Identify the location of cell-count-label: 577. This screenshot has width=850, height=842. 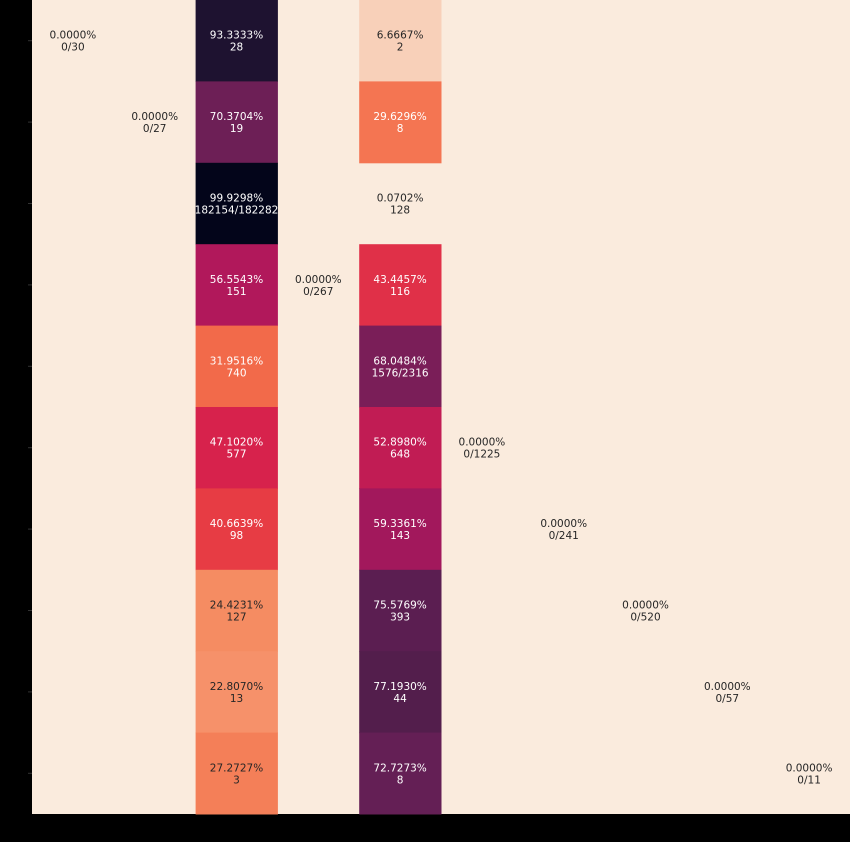
(236, 455).